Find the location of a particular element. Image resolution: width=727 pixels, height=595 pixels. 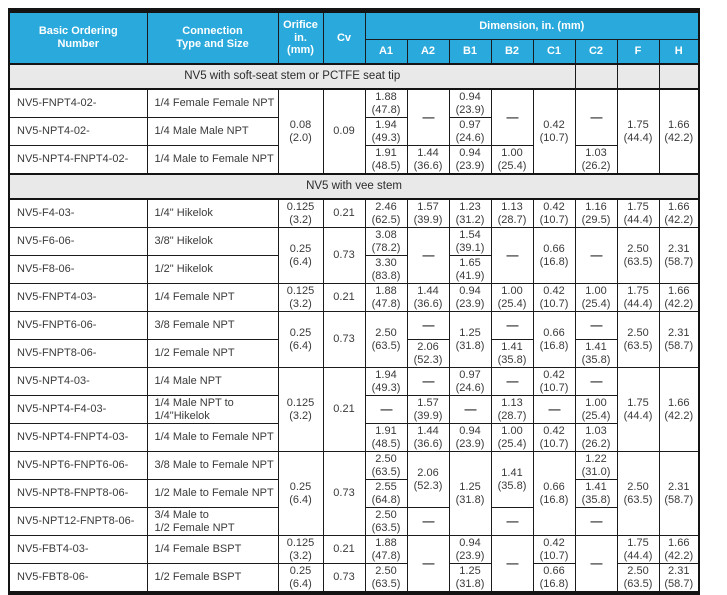

header-dim-c2: C2 is located at coordinates (596, 52).